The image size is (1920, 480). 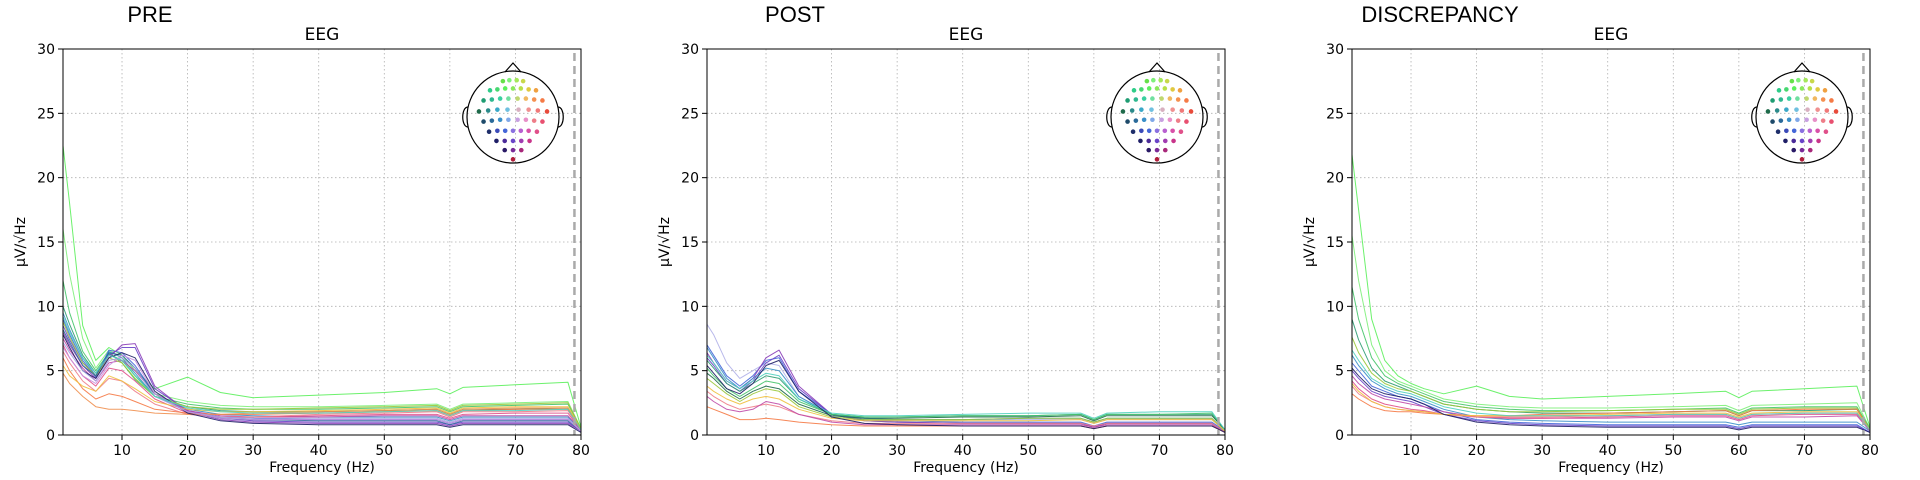 I want to click on nose-icon, so click(x=513, y=67).